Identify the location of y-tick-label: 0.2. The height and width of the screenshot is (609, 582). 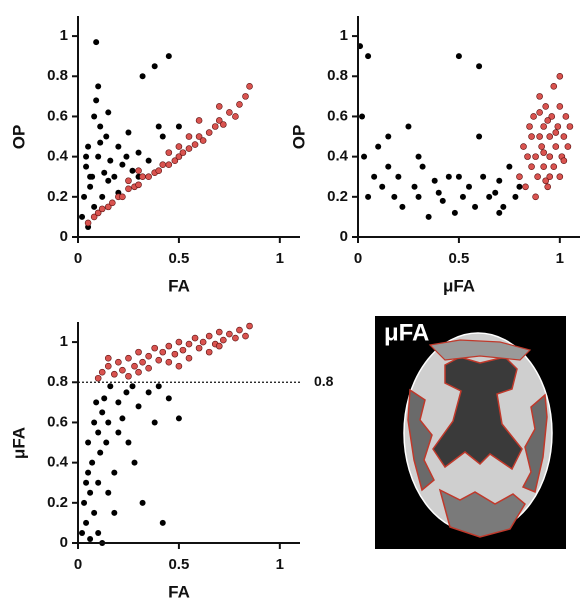
(57, 502).